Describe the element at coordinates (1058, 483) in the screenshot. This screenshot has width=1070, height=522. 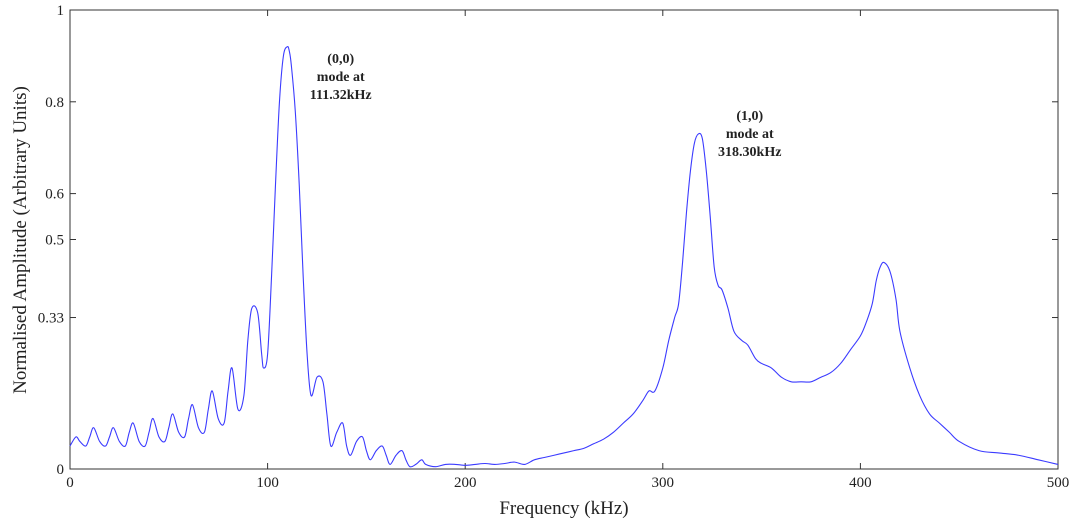
I see `x-tick-label: 500` at that location.